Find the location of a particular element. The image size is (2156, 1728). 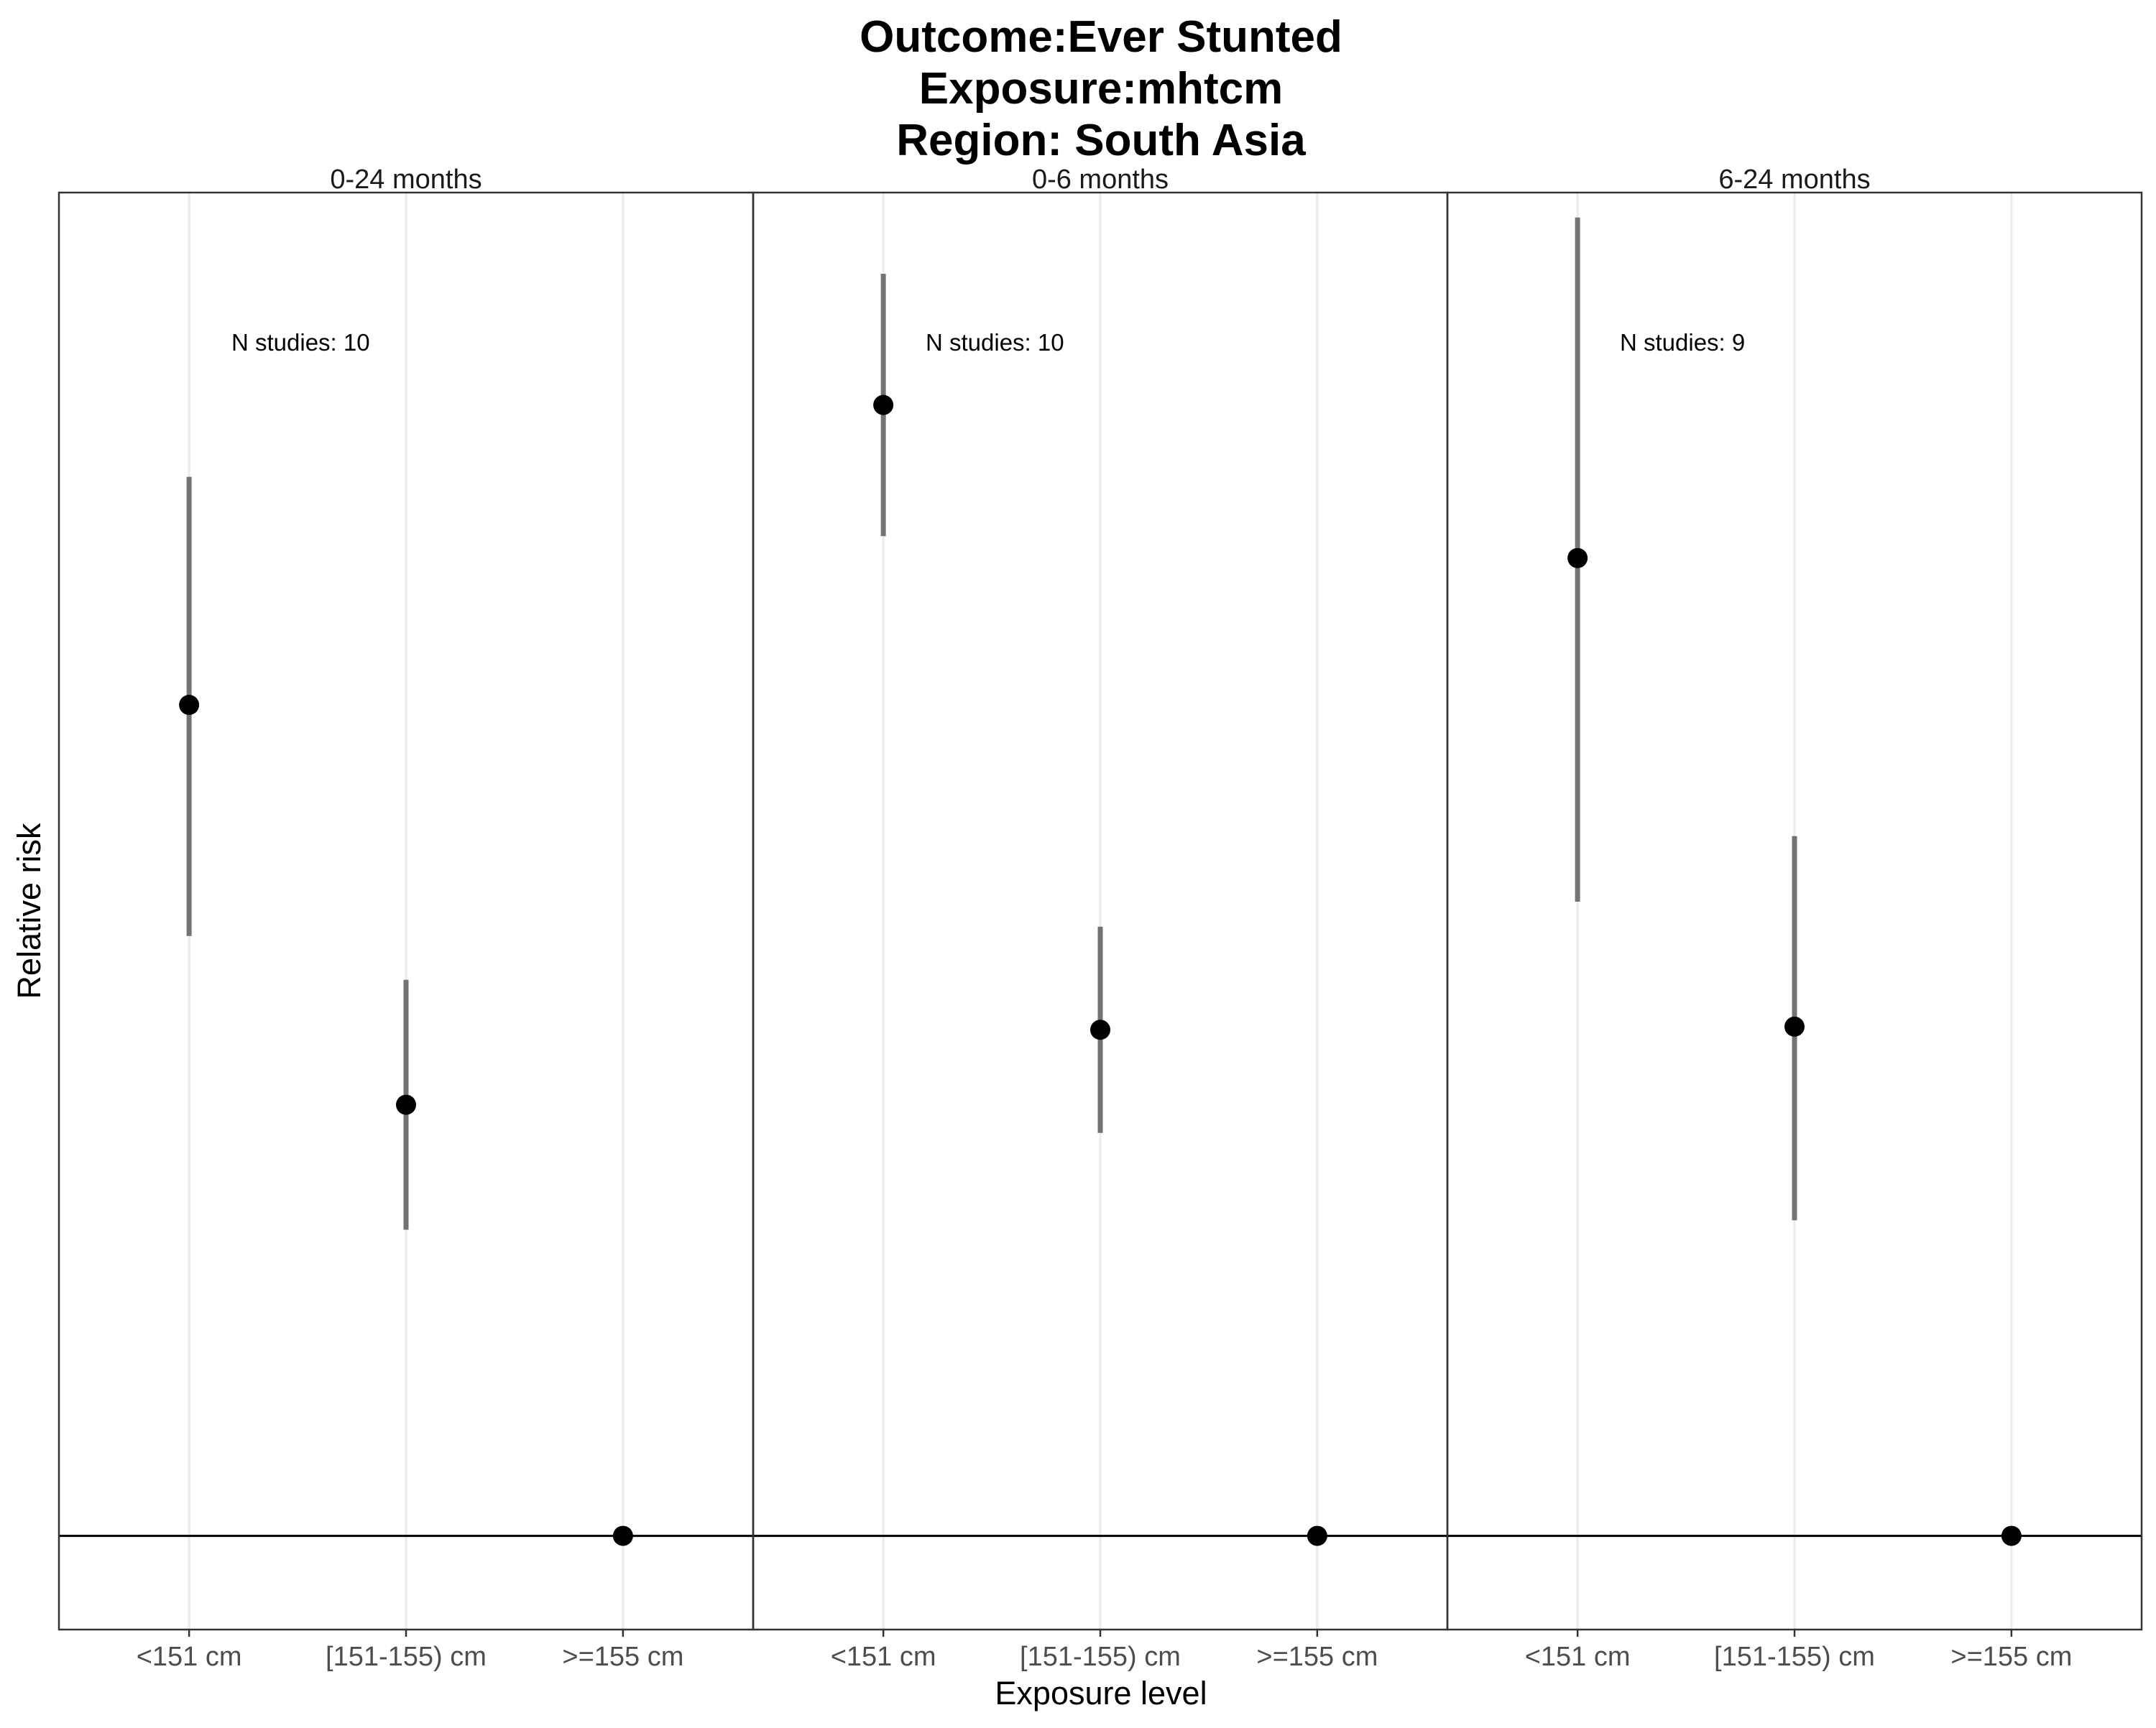

chart-title-line: Exposure:mhtcm is located at coordinates (1101, 89).